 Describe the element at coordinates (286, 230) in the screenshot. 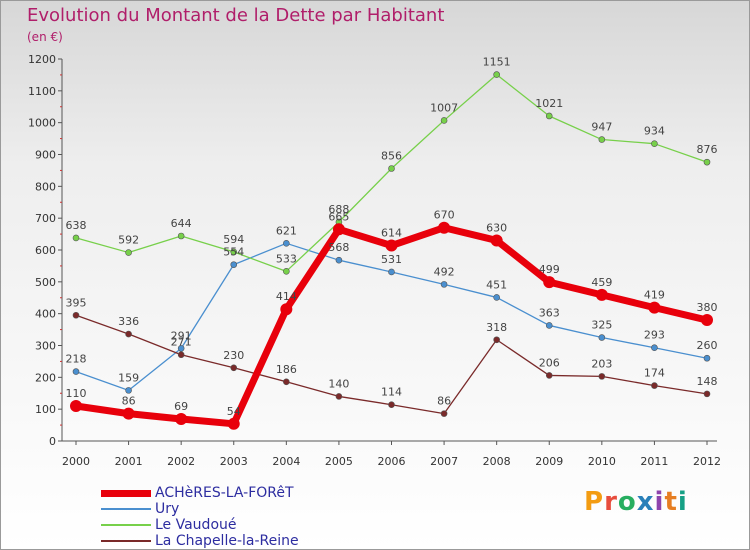

I see `data-label: 621` at that location.